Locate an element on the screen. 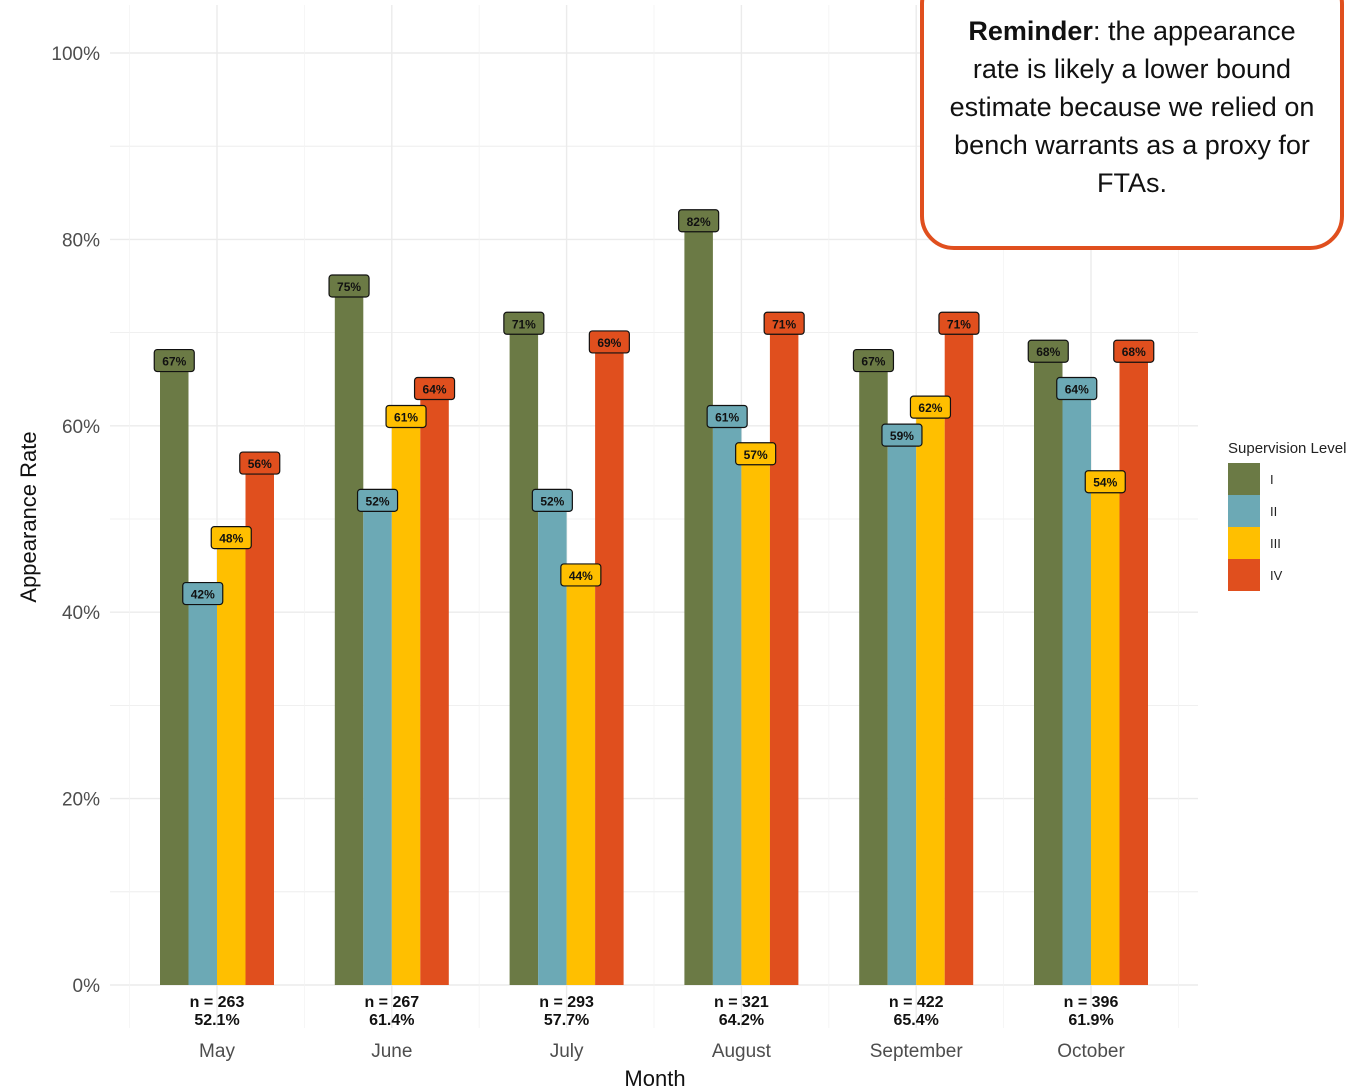 The width and height of the screenshot is (1366, 1091). bar-I-july is located at coordinates (524, 654).